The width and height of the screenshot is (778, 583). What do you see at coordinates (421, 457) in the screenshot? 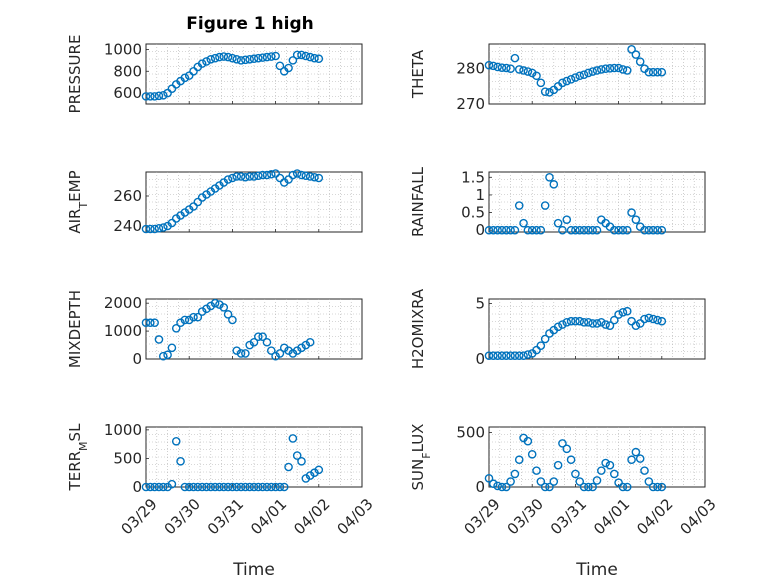
I see `y-axis-label: SUNFLUX` at bounding box center [421, 457].